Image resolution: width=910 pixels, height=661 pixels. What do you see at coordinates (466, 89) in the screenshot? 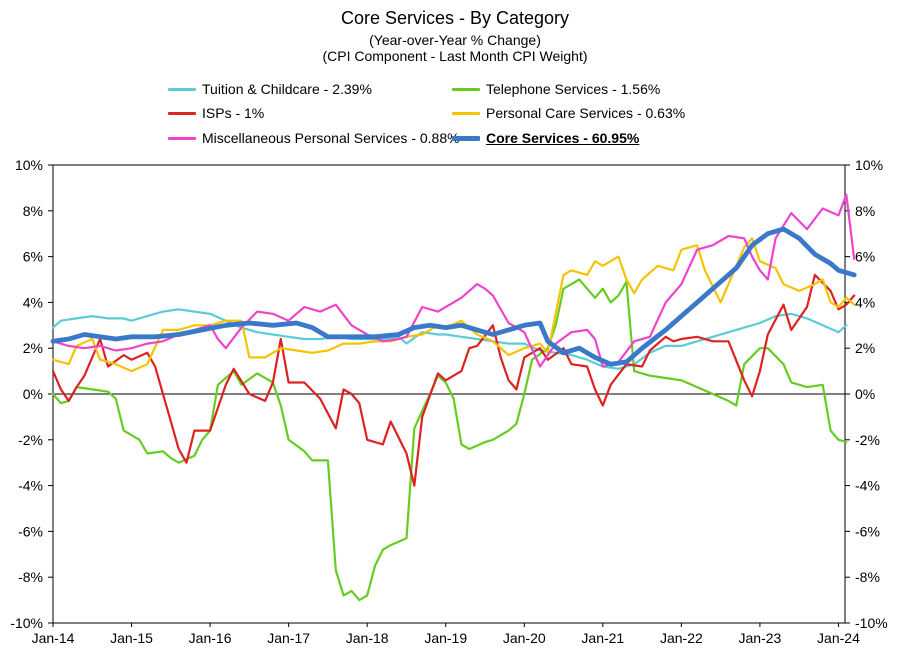
I see `legend-swatch-telephone` at bounding box center [466, 89].